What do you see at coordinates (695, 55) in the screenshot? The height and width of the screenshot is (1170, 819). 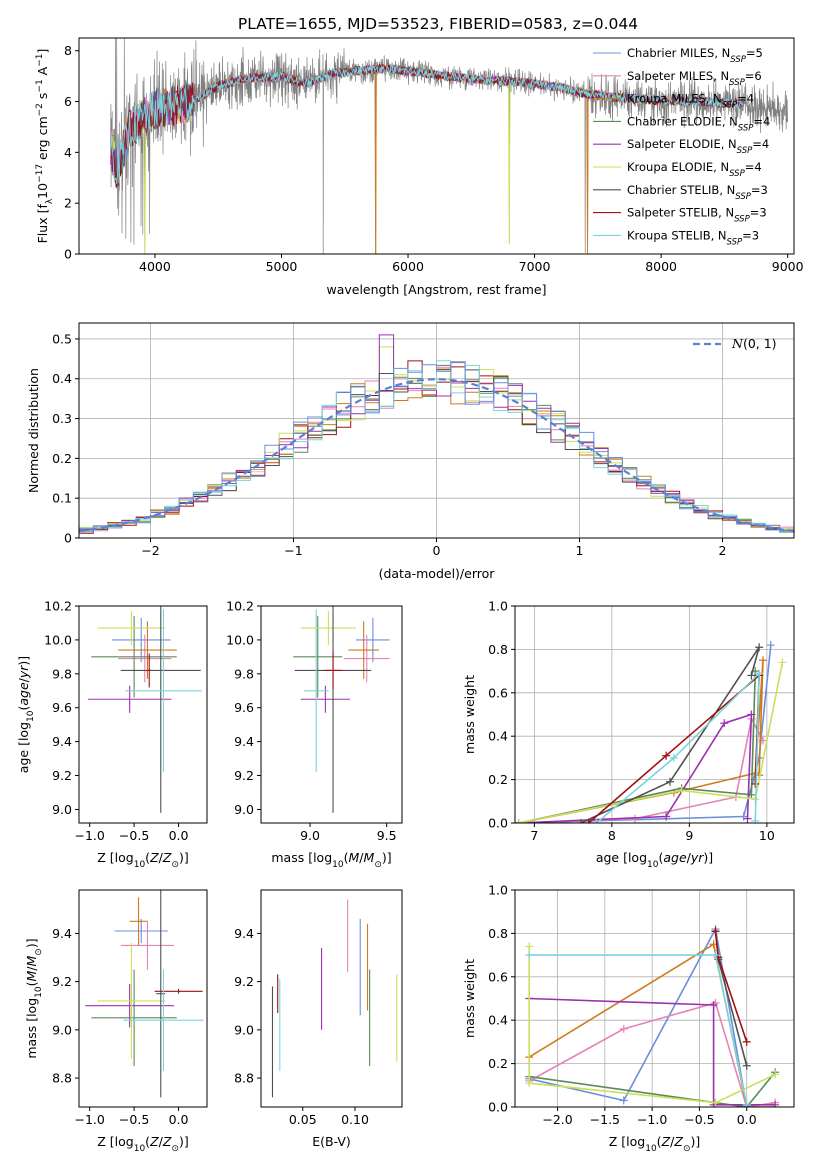 I see `legend-entry: Chabrier MILES, NSSP=5` at bounding box center [695, 55].